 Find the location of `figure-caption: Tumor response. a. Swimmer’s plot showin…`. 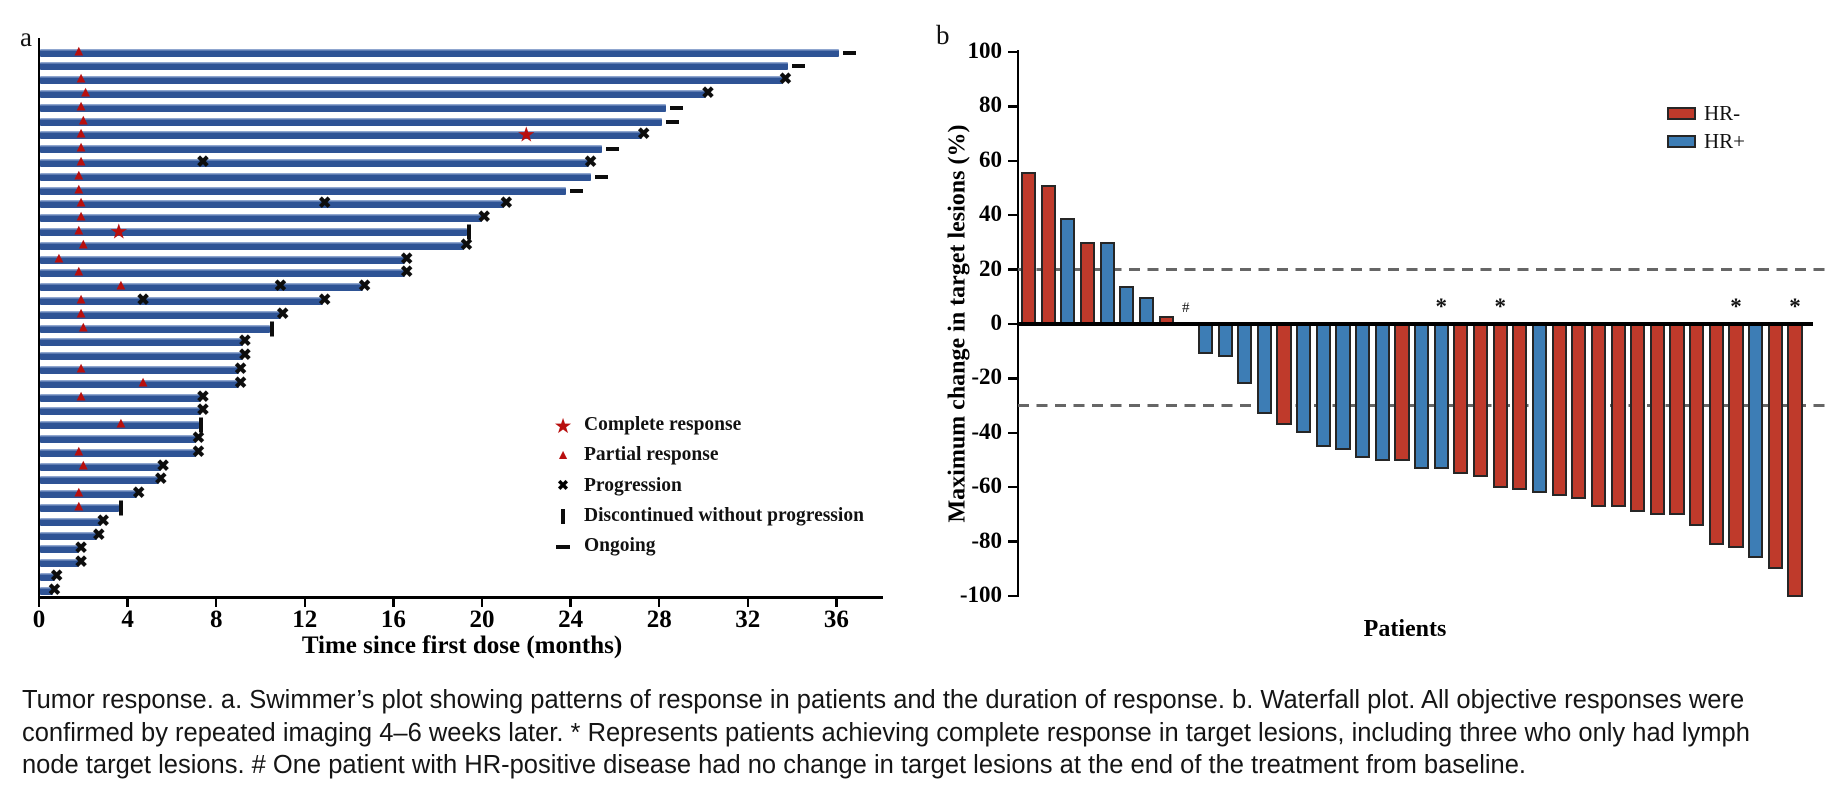

figure-caption: Tumor response. a. Swimmer’s plot showin… is located at coordinates (886, 733).